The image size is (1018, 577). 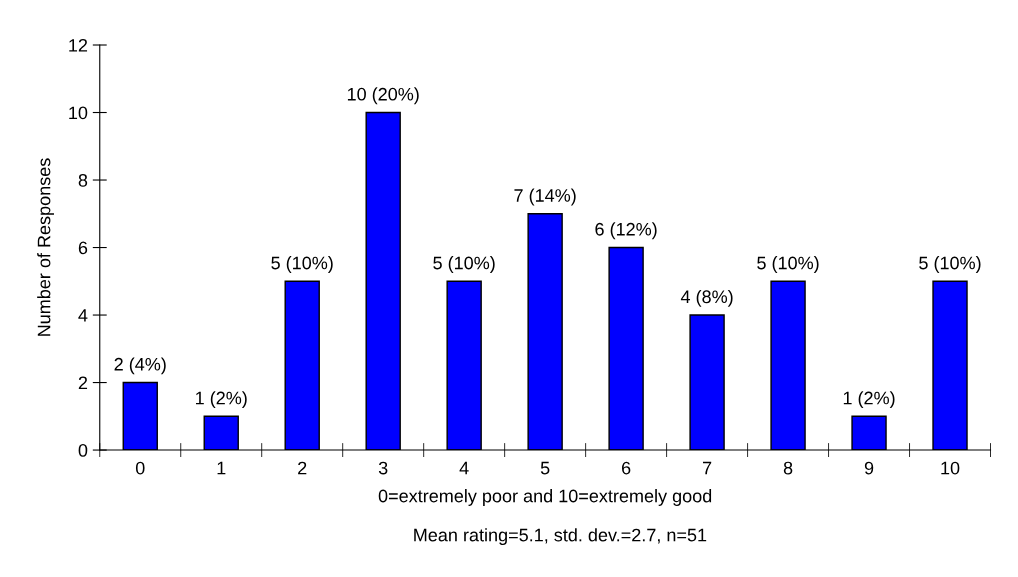 I want to click on x-axis-title: 0=extremely poor and 10=extremely good, so click(x=545, y=497).